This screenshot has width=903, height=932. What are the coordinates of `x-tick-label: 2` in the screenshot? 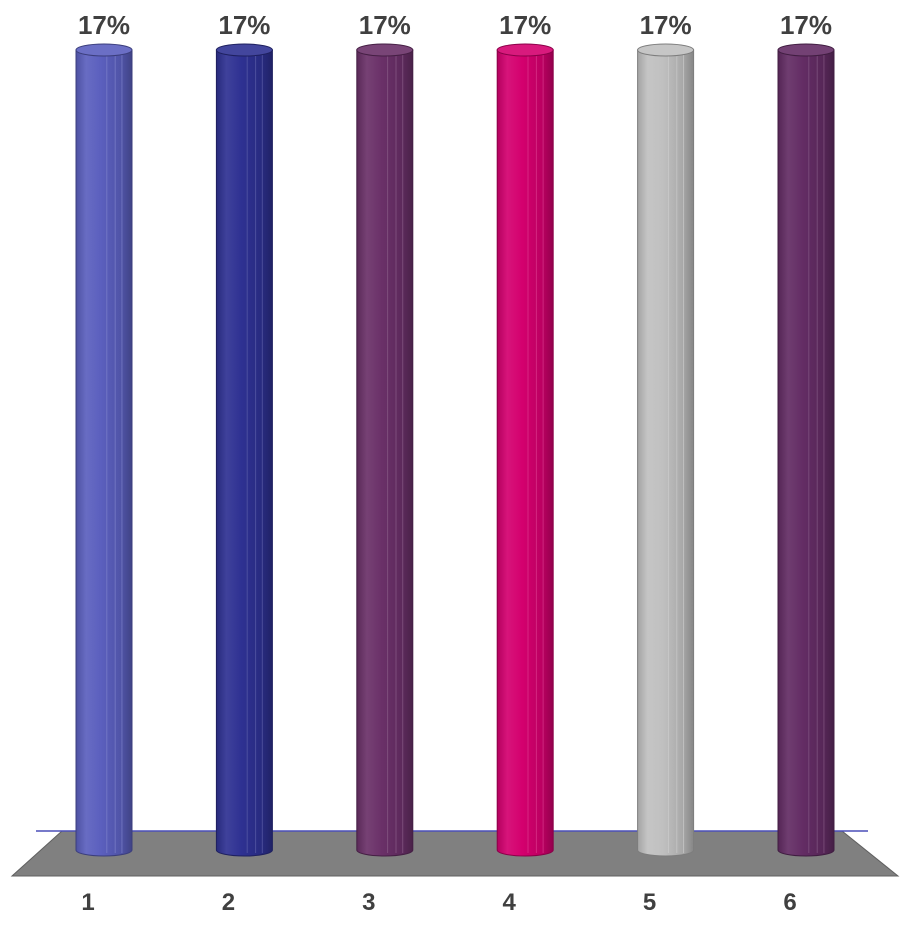 It's located at (228, 902).